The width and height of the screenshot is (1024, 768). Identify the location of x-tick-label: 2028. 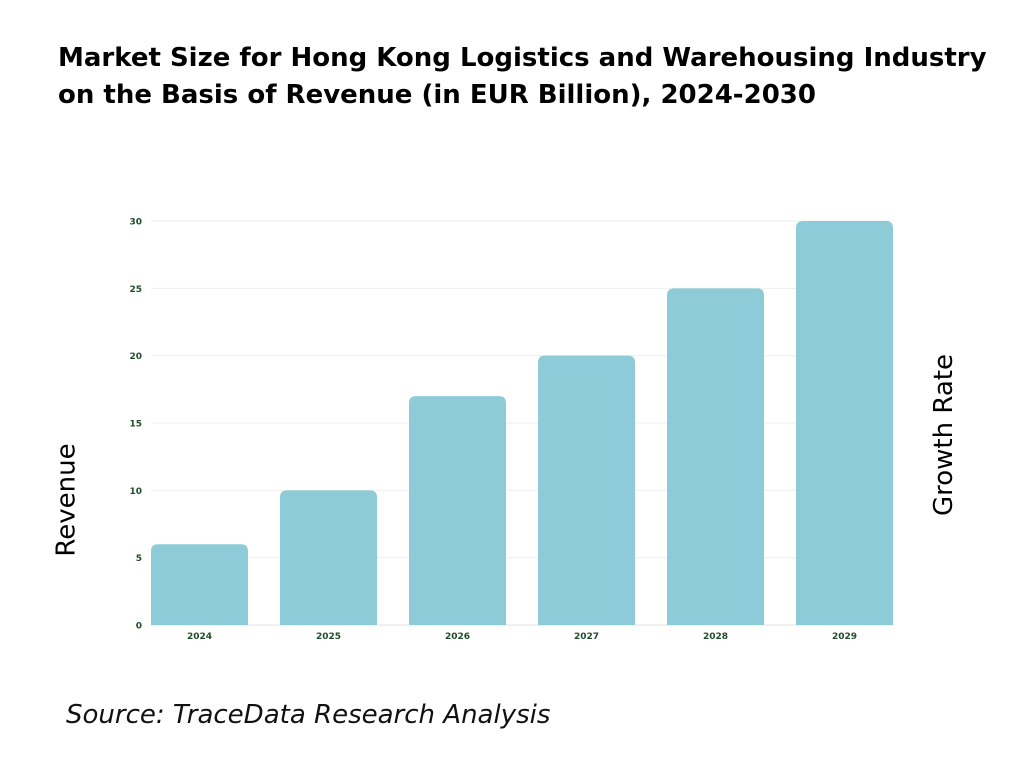
(715, 637).